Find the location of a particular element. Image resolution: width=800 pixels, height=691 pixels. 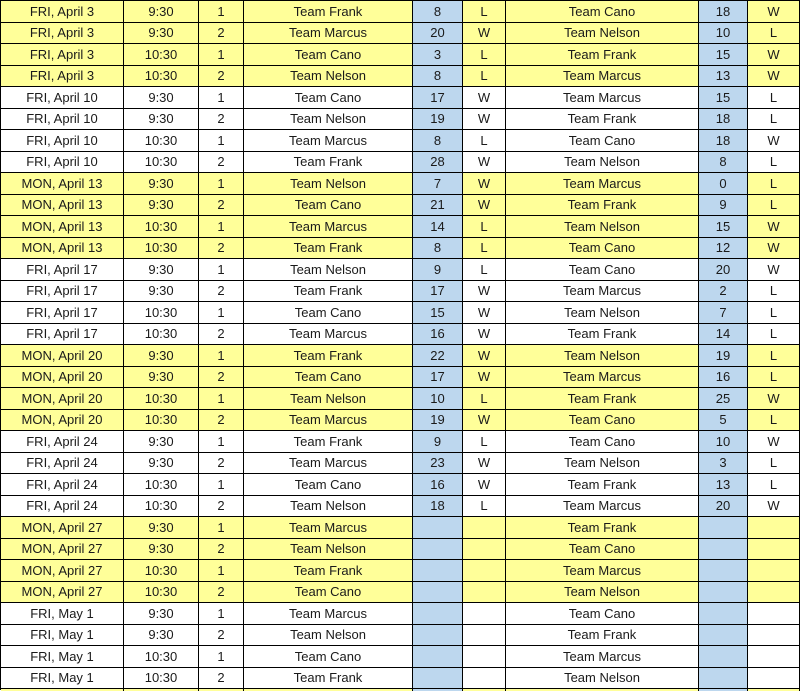

home-result-cell: L is located at coordinates (484, 227).